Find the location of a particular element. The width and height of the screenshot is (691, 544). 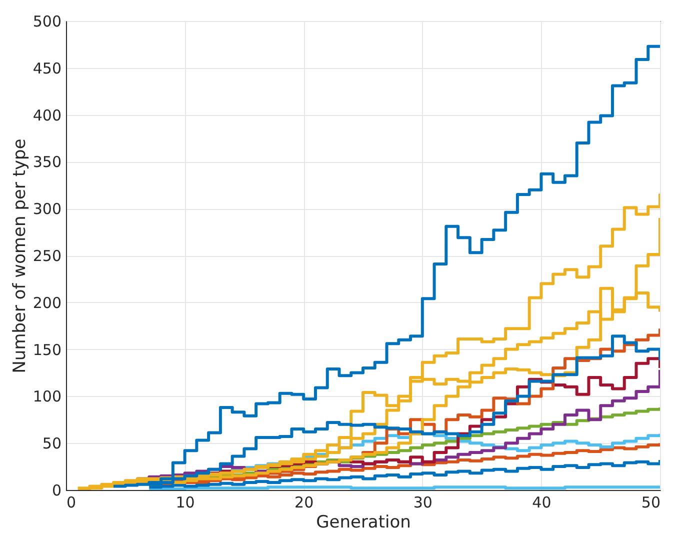

x-tick-label: 20 is located at coordinates (304, 503).